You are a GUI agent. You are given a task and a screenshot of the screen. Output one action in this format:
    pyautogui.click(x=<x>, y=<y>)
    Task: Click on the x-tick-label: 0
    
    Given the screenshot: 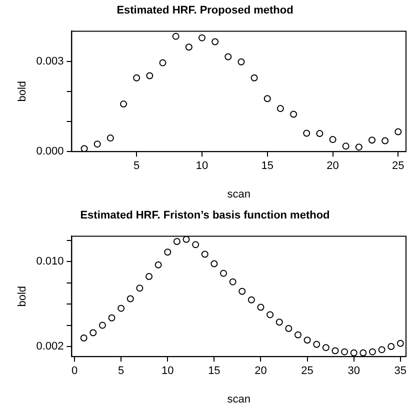 What is the action you would take?
    pyautogui.click(x=74, y=371)
    